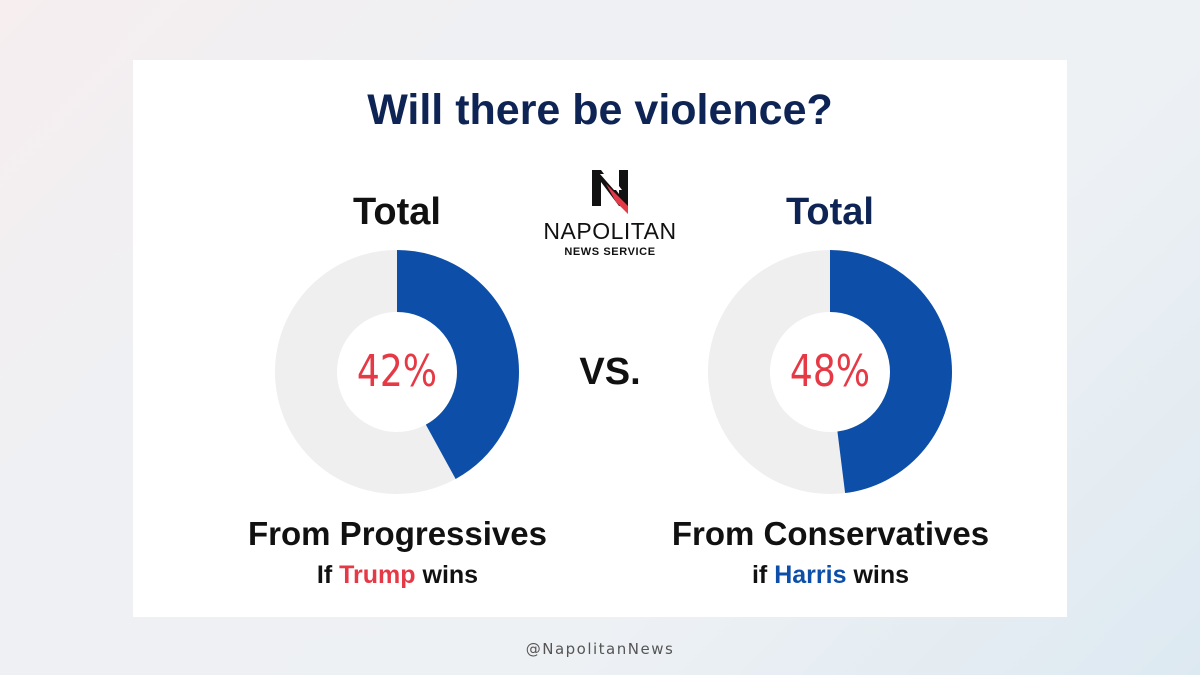  Describe the element at coordinates (830, 533) in the screenshot. I see `right-caption: From Conservatives` at that location.